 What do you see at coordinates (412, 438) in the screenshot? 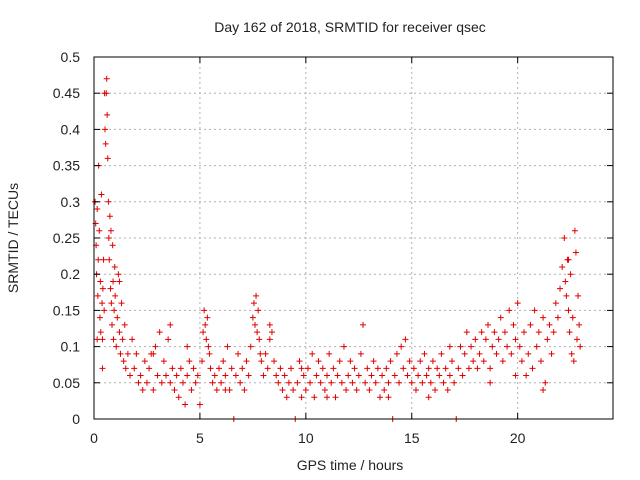
I see `x-tick-label: 15` at bounding box center [412, 438].